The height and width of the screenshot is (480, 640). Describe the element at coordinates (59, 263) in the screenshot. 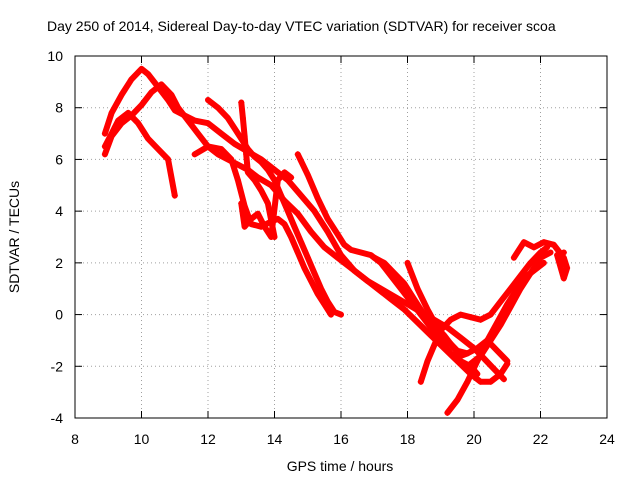

I see `y-tick-label: 2` at that location.